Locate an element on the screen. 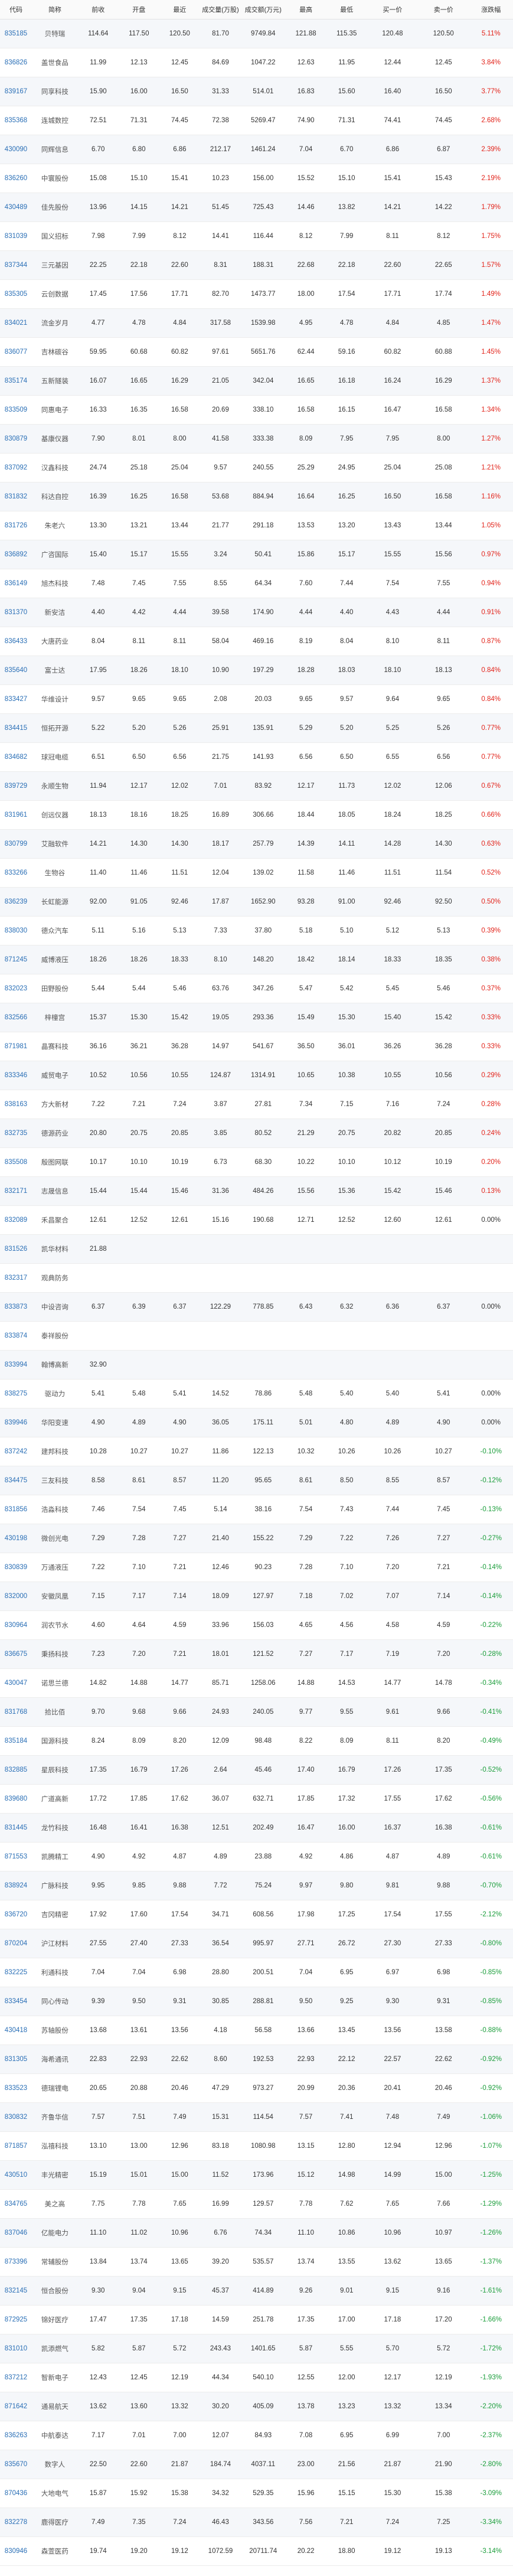 The width and height of the screenshot is (513, 2576). stock-code: 836675 is located at coordinates (16, 1654).